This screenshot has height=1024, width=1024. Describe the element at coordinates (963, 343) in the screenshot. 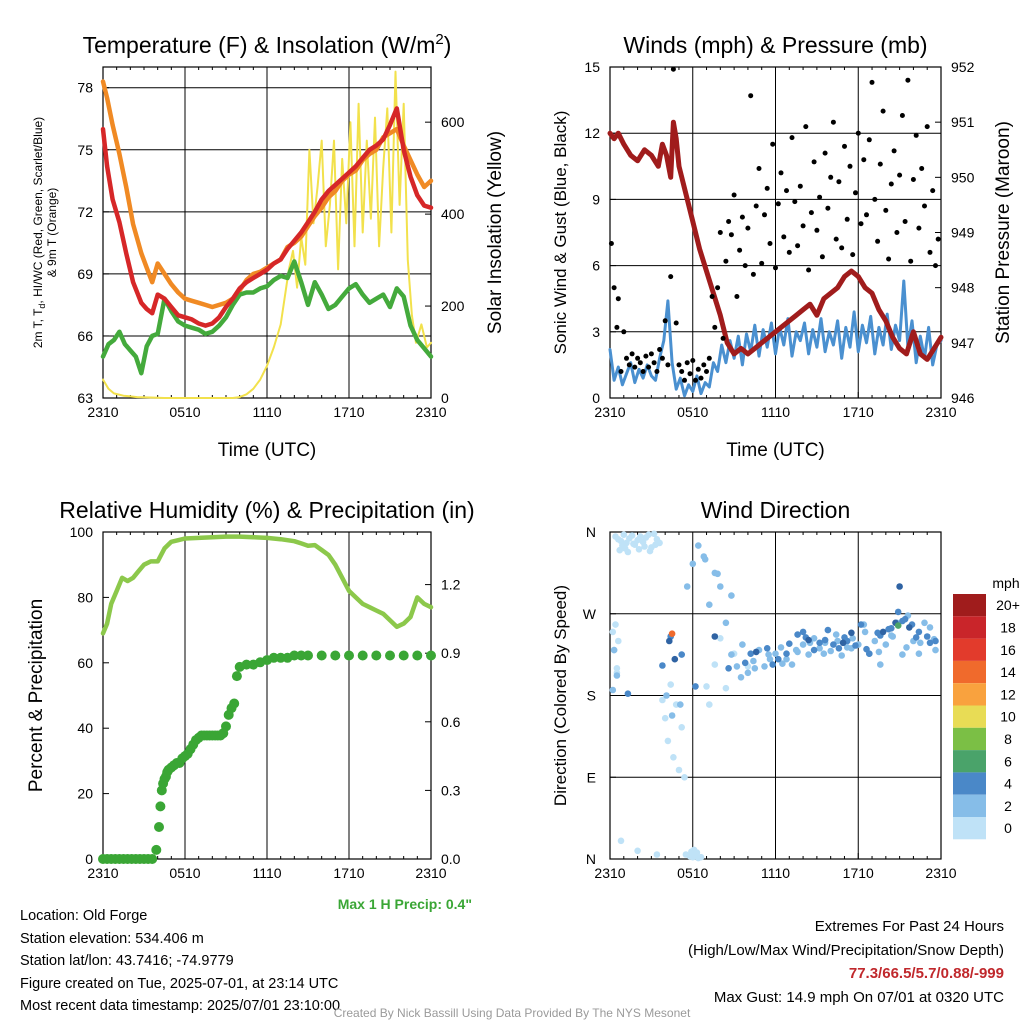

I see `y2-tick-label: 947` at that location.